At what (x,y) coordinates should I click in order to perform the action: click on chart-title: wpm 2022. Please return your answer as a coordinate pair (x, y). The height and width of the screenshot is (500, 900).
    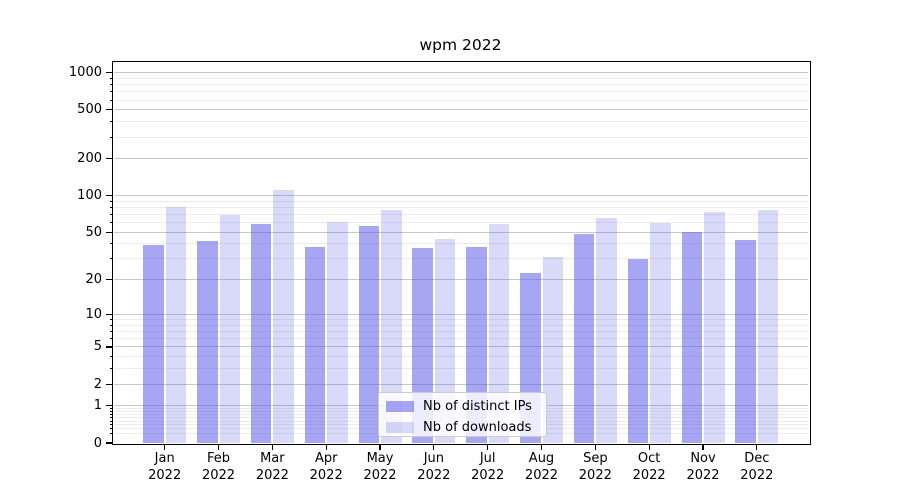
    Looking at the image, I should click on (460, 45).